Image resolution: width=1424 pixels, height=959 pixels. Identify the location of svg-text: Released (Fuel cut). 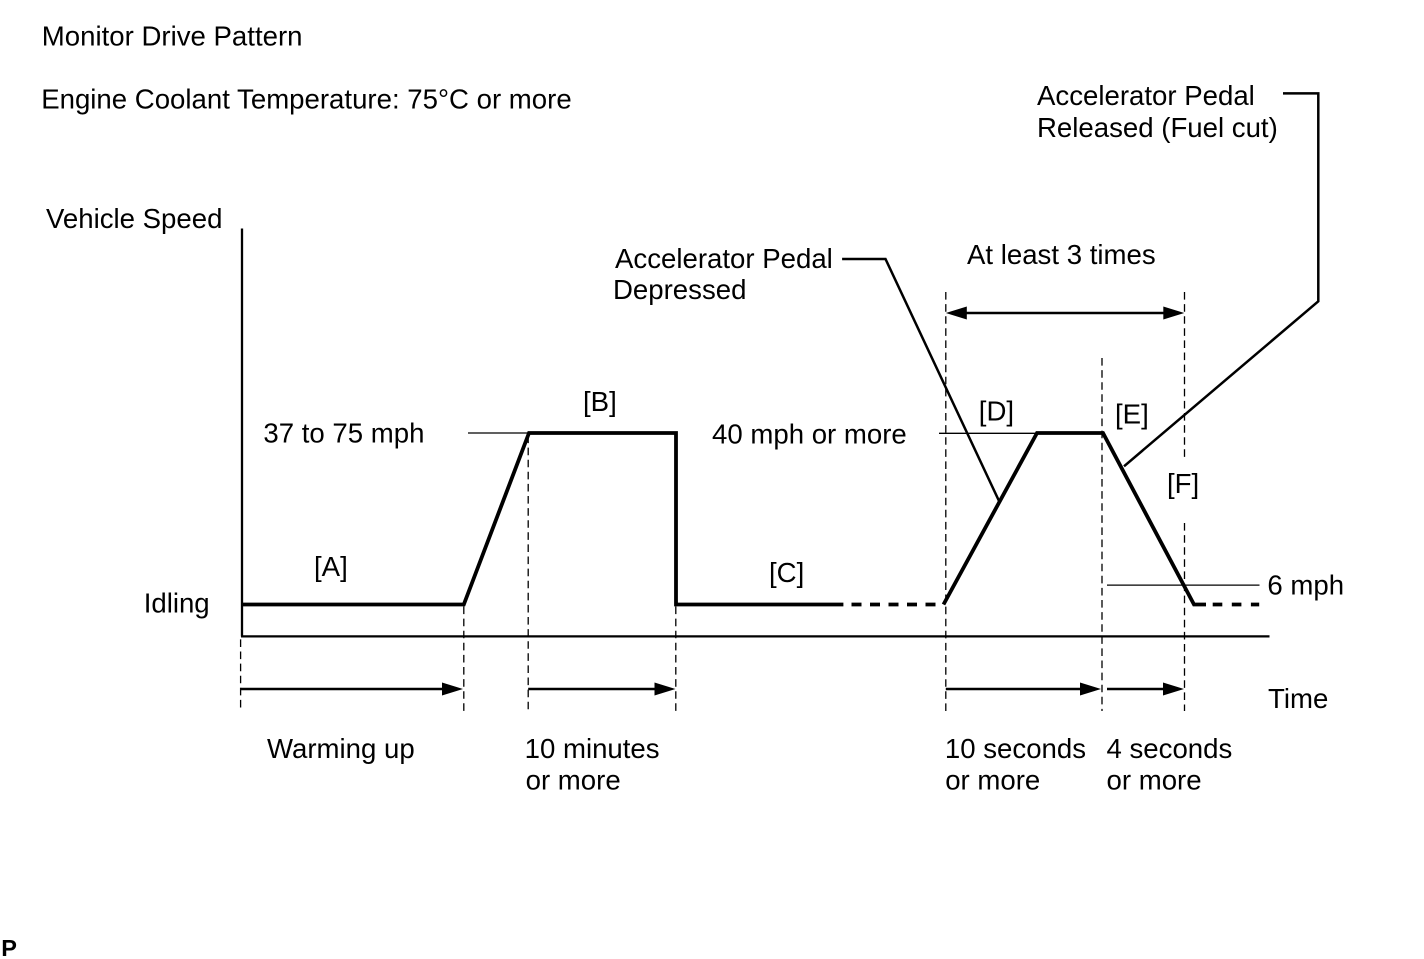
(1157, 127).